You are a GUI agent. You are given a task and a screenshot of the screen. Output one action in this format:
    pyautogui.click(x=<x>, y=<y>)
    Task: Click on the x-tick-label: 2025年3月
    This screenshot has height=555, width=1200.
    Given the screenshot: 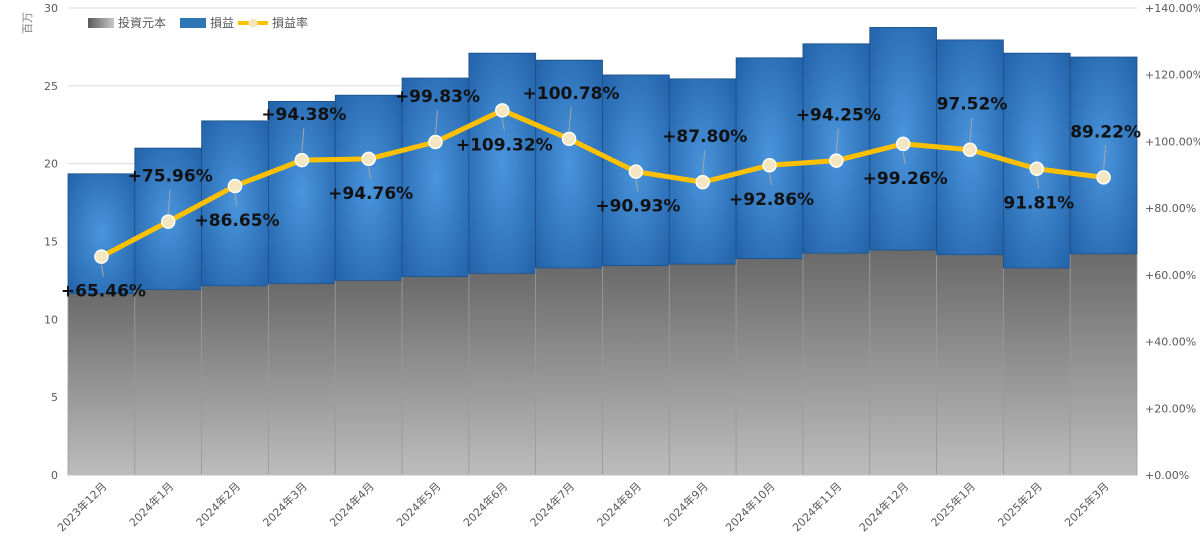 What is the action you would take?
    pyautogui.click(x=1087, y=504)
    